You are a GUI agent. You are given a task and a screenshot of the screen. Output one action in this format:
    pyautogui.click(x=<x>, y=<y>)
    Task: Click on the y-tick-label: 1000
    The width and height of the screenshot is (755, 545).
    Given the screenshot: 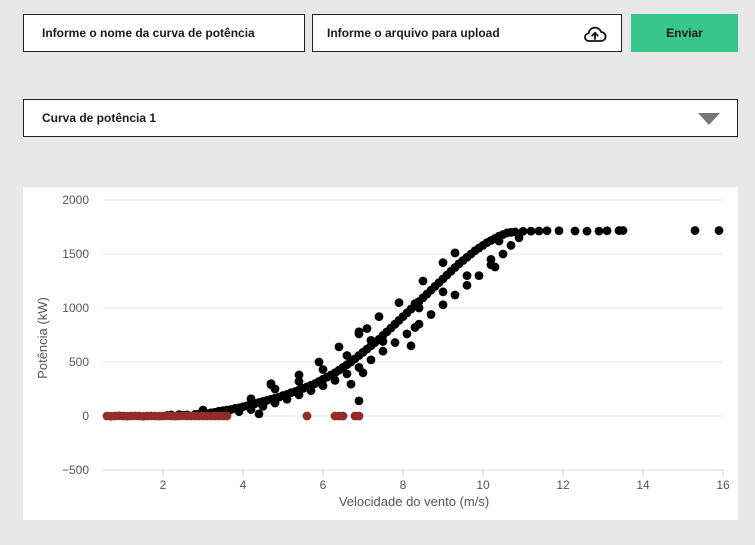 What is the action you would take?
    pyautogui.click(x=75, y=308)
    